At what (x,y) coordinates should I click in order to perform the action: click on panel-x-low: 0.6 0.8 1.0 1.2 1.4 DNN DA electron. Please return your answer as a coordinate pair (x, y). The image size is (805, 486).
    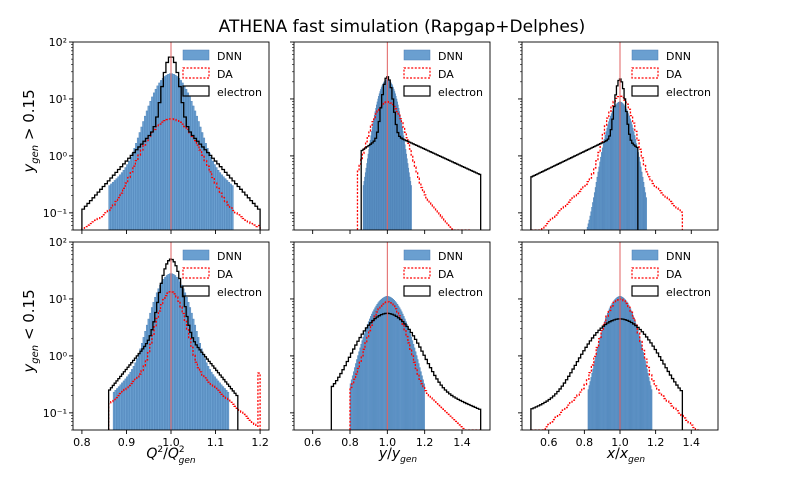
    Looking at the image, I should click on (618, 345).